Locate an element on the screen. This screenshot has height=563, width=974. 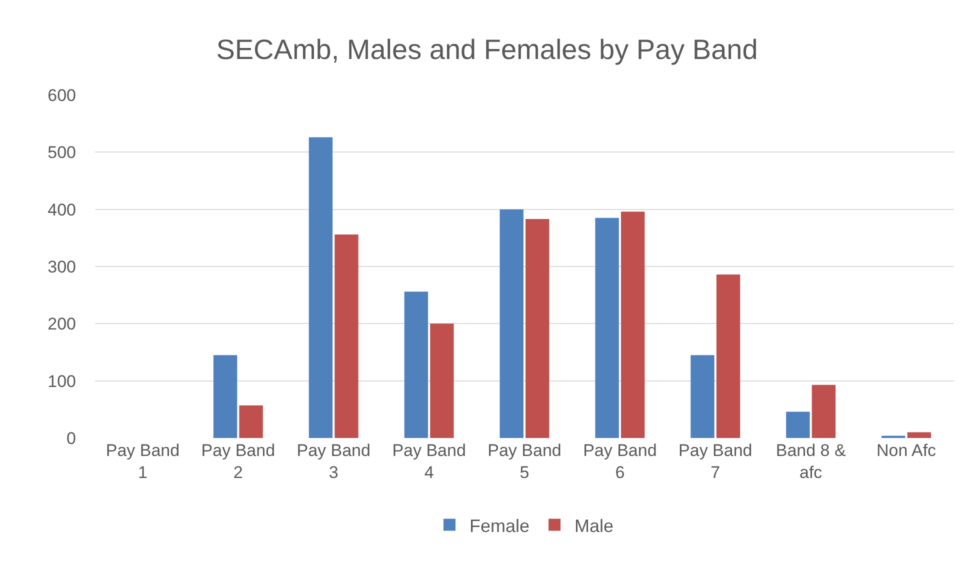
x-tick-label: Pay Band 2 is located at coordinates (238, 461).